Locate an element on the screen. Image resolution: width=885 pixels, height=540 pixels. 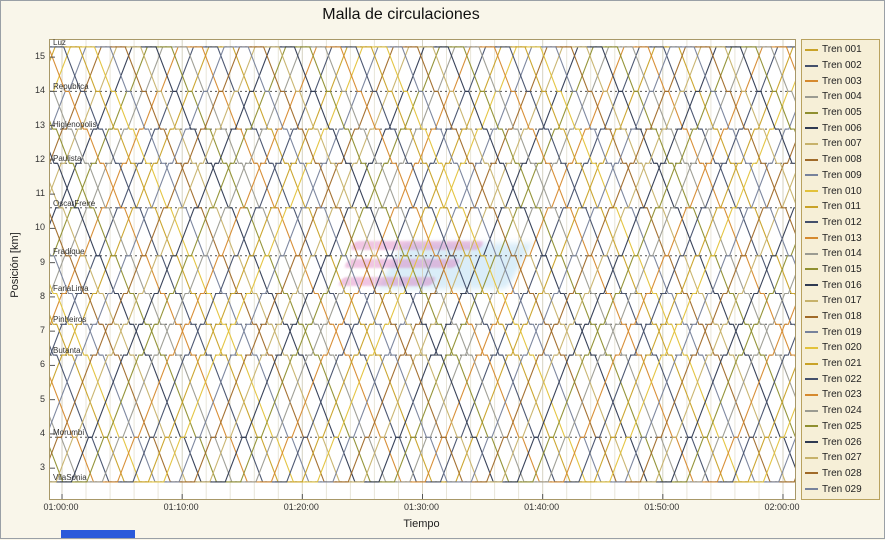
legend-item: Tren 022 is located at coordinates (840, 379).